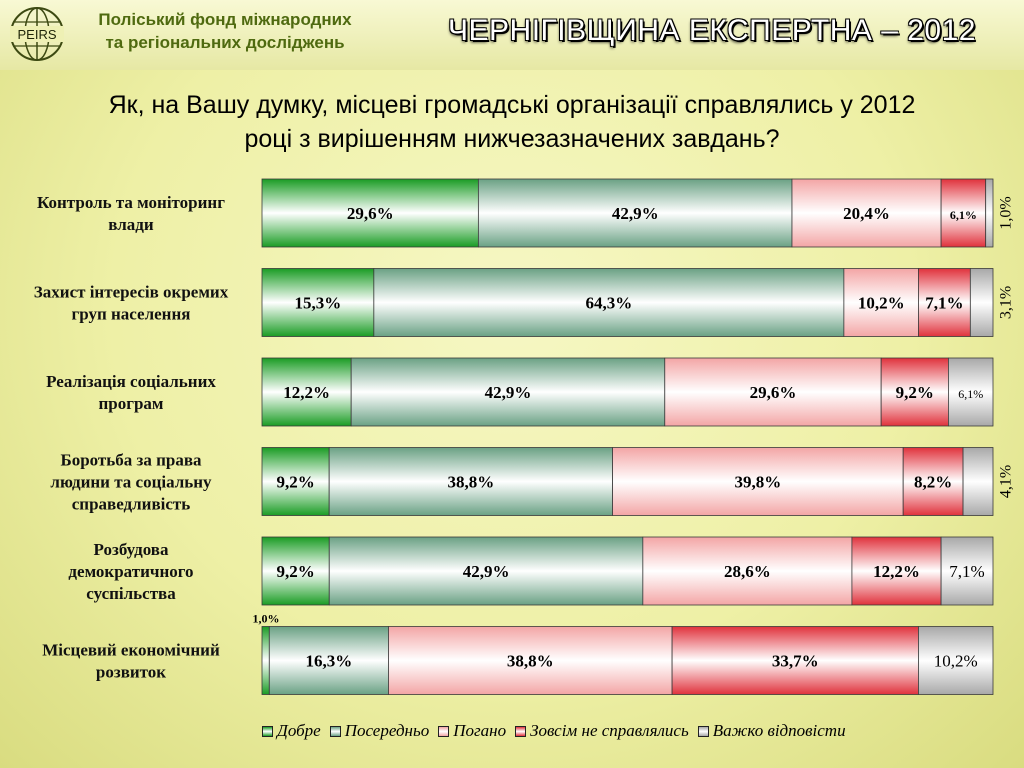 The image size is (1024, 768). I want to click on category-label-3-line-2: програм, so click(130, 403).